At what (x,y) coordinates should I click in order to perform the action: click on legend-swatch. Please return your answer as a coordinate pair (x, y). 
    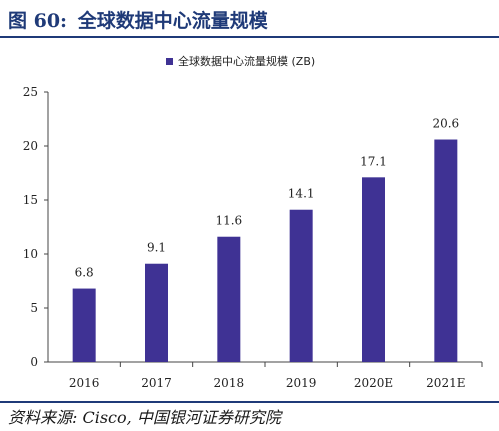
    Looking at the image, I should click on (169, 61).